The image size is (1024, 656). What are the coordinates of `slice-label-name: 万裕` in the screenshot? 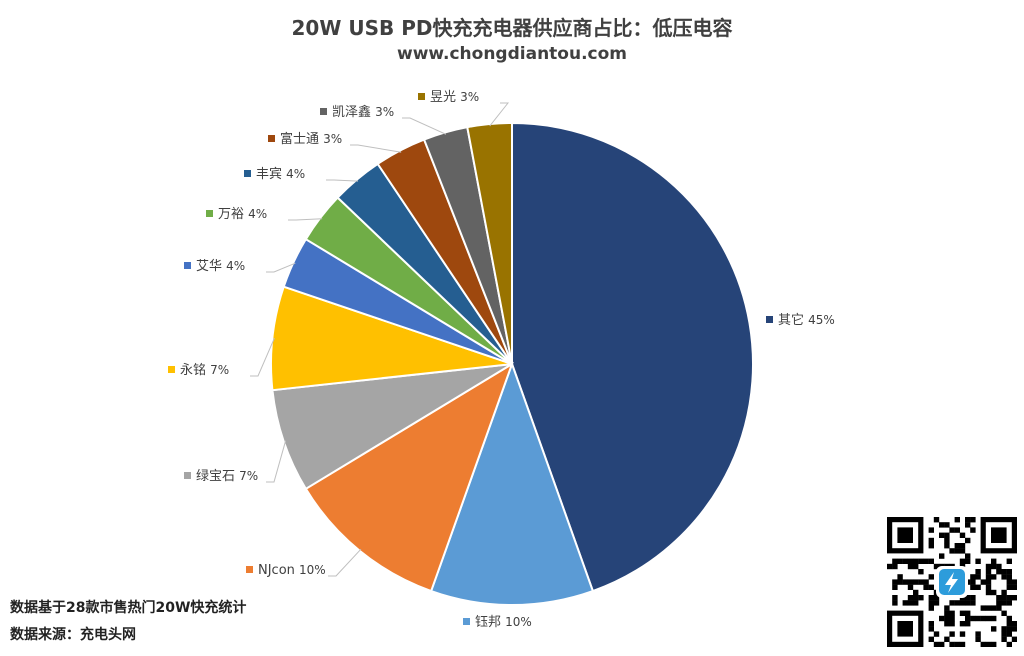 It's located at (233, 214).